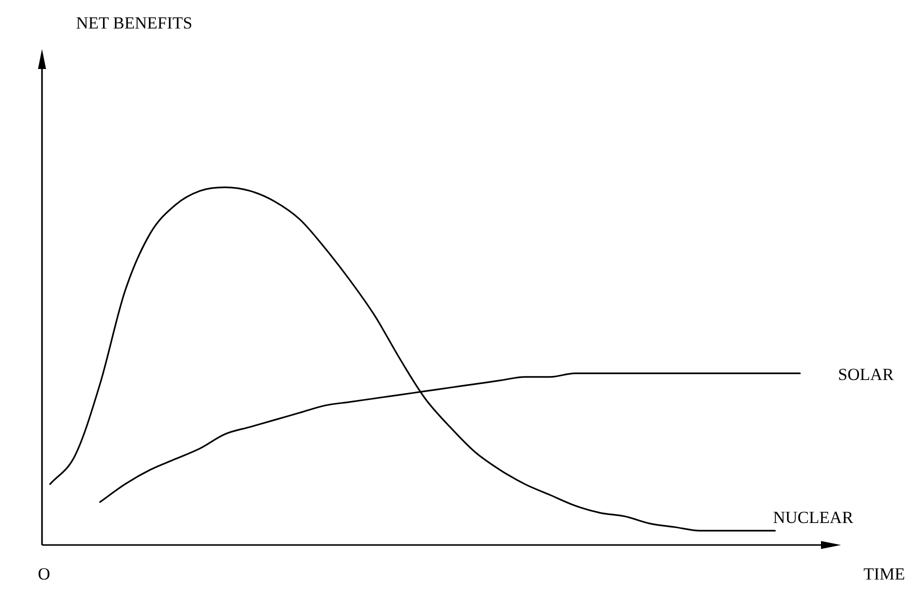 This screenshot has height=591, width=918. I want to click on text: O, so click(44, 574).